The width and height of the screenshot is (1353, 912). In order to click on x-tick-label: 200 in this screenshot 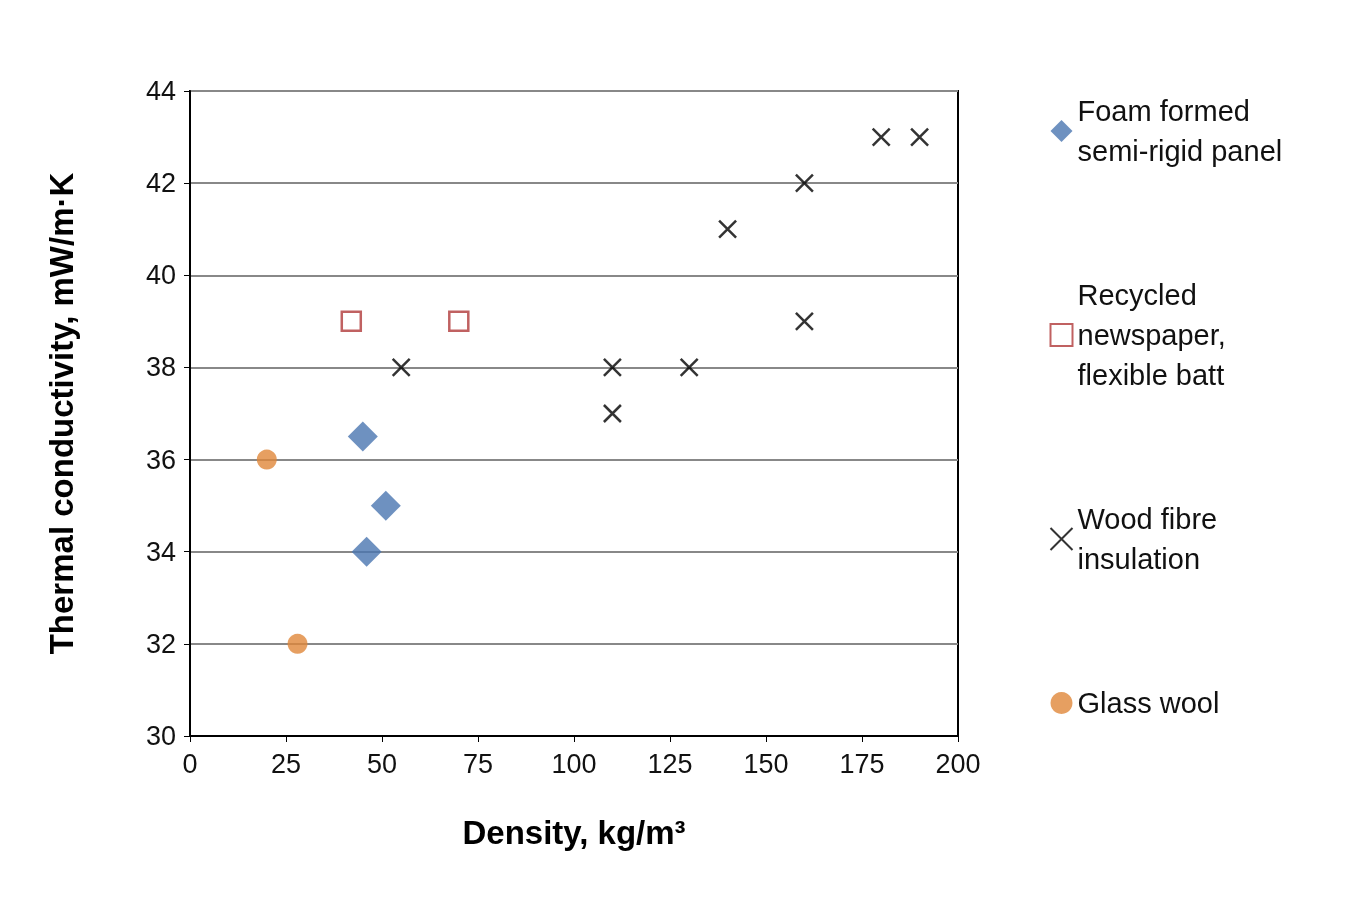, I will do `click(958, 763)`.